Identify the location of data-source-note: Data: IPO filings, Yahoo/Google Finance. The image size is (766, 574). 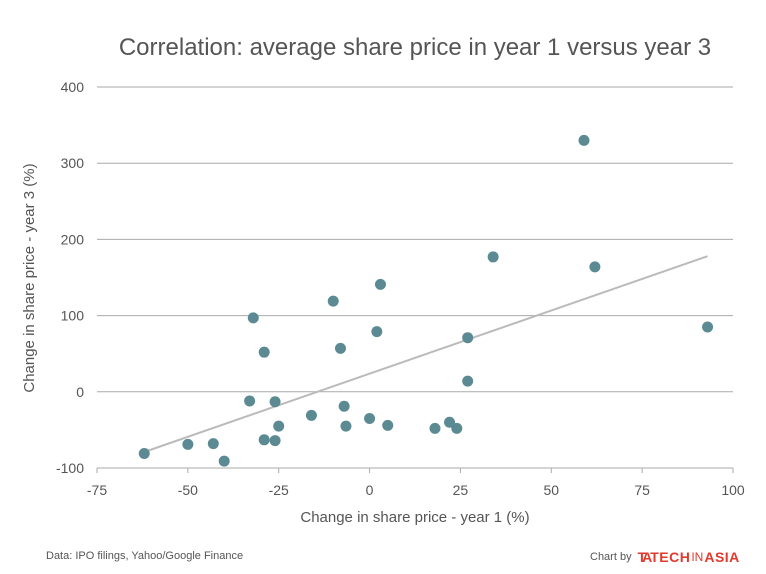
(145, 556).